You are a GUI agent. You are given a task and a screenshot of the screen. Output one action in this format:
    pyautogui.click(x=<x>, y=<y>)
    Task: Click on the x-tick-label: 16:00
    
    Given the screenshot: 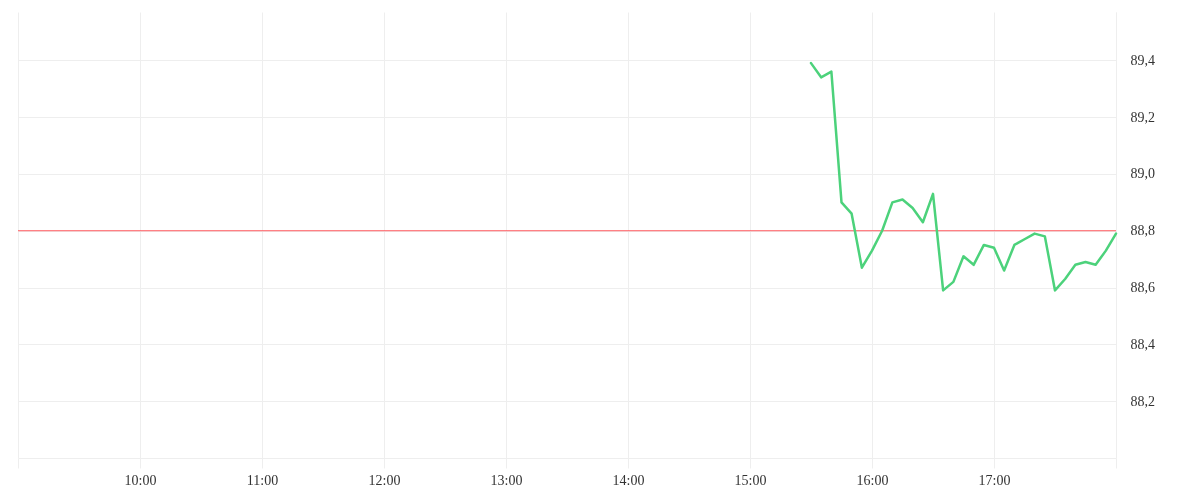 What is the action you would take?
    pyautogui.click(x=872, y=480)
    